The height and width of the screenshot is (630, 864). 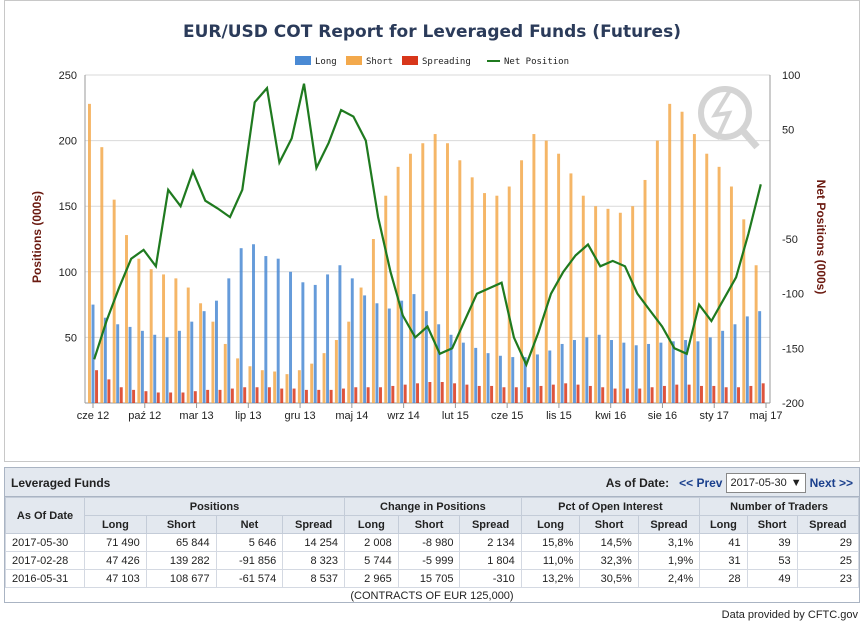 What do you see at coordinates (379, 62) in the screenshot?
I see `legend-item-1: Short` at bounding box center [379, 62].